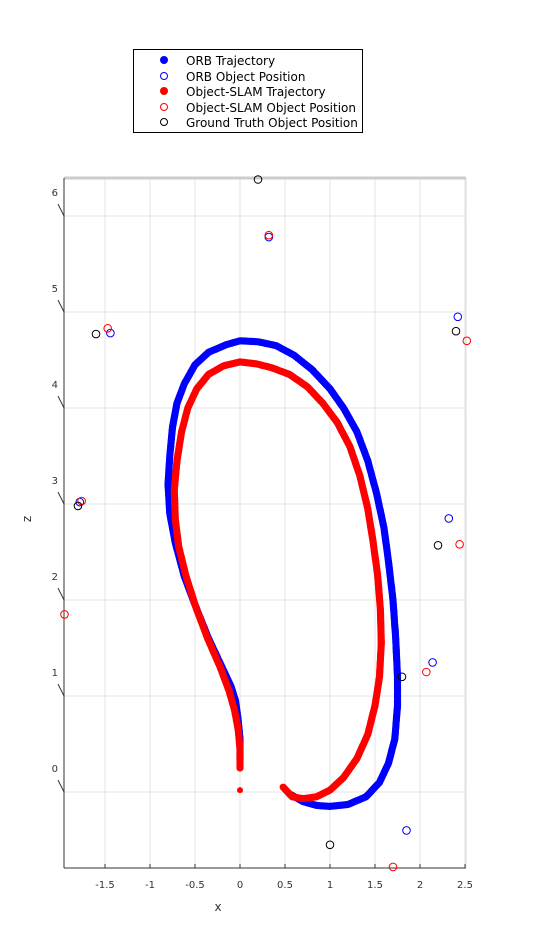 This screenshot has width=534, height=940. What do you see at coordinates (55, 289) in the screenshot?
I see `y-tick-label: 5` at bounding box center [55, 289].